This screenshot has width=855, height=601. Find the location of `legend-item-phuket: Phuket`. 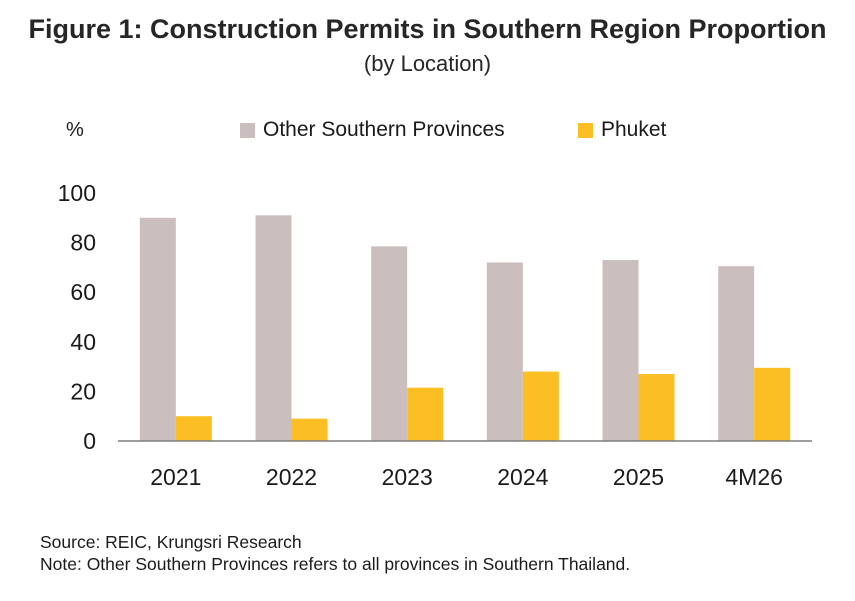

legend-item-phuket: Phuket is located at coordinates (622, 130).